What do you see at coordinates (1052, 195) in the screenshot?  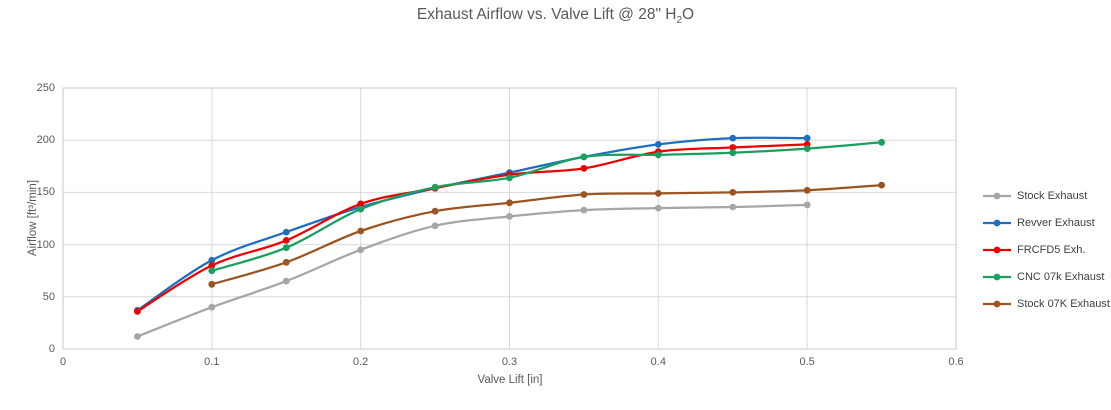 I see `legend-label: Stock Exhaust` at bounding box center [1052, 195].